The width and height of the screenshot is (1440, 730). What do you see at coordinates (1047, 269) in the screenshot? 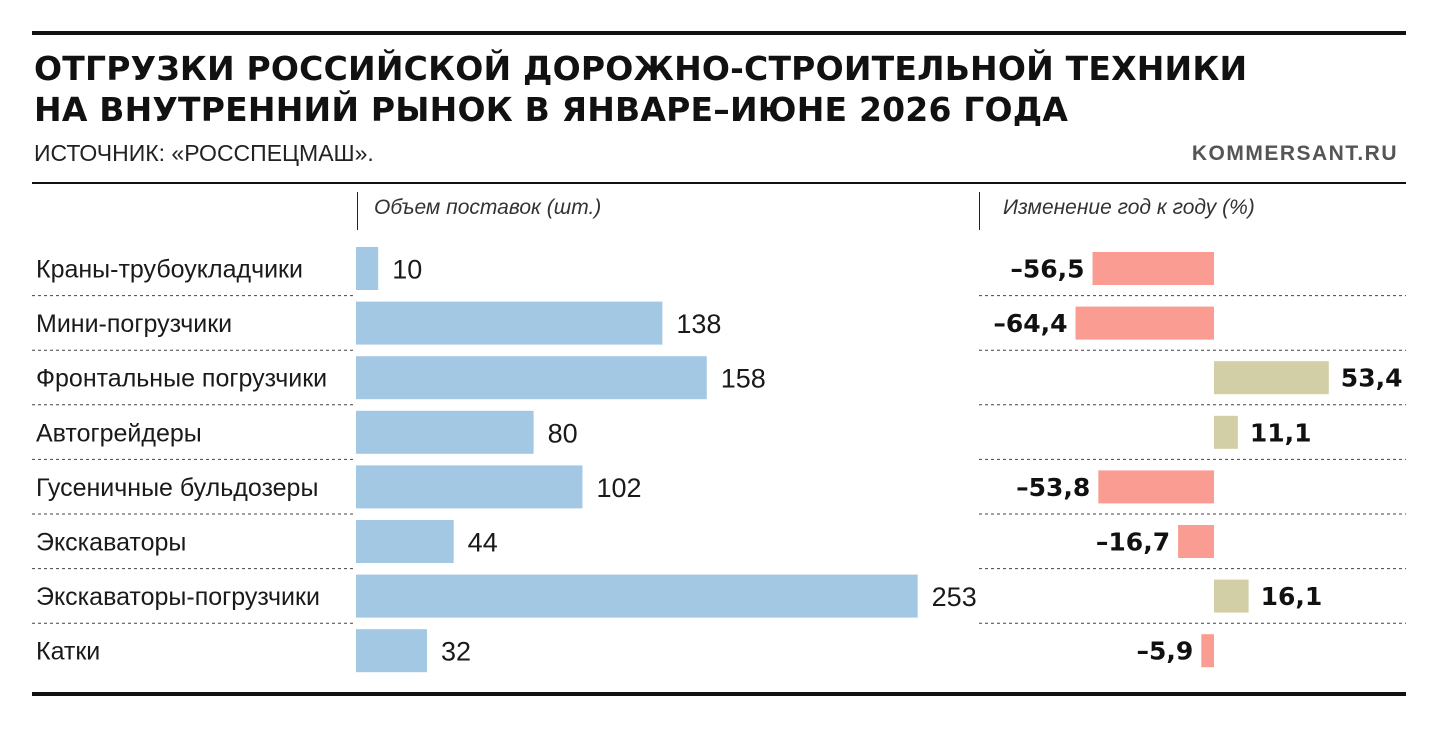
I see `change-value-label: –56,5` at bounding box center [1047, 269].